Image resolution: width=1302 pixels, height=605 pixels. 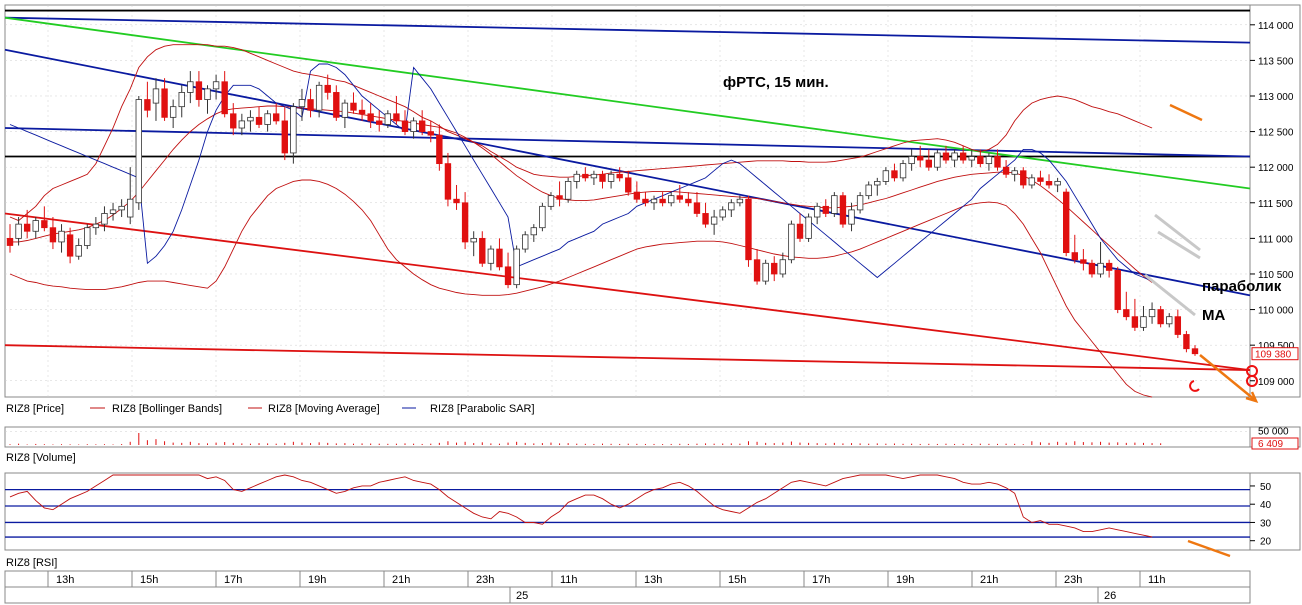 What do you see at coordinates (1276, 275) in the screenshot?
I see `price-tick-label: 110 500` at bounding box center [1276, 275].